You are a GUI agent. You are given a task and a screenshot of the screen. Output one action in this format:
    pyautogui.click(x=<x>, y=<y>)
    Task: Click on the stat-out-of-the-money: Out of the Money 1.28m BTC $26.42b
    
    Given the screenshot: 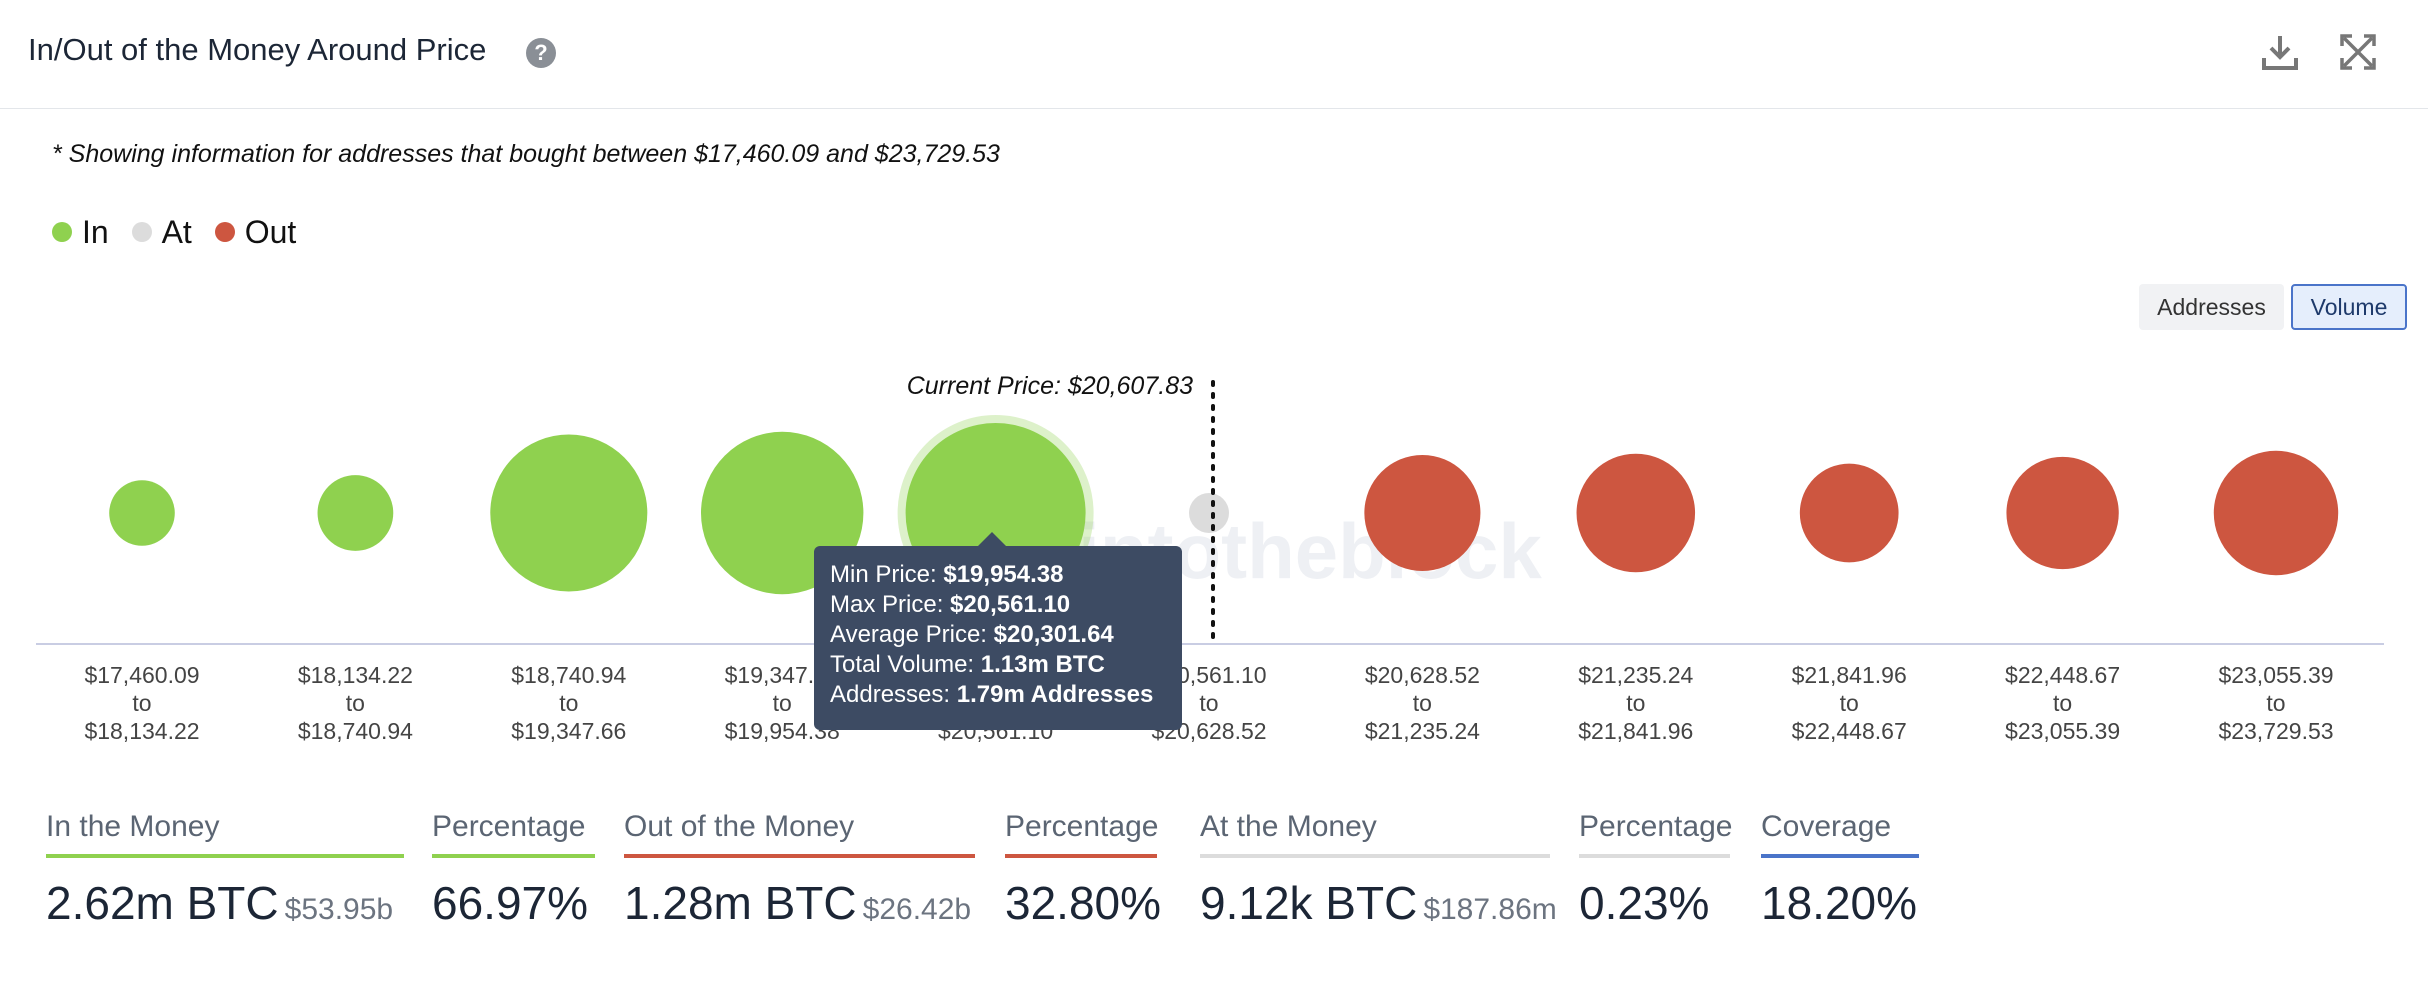 What is the action you would take?
    pyautogui.click(x=799, y=870)
    